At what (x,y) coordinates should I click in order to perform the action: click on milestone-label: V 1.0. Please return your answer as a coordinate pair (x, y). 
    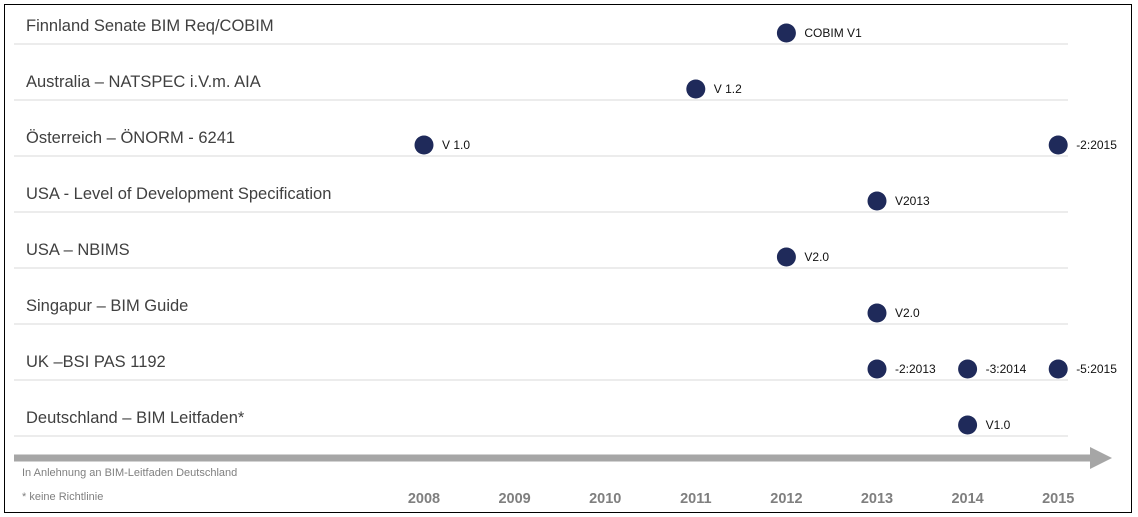
    Looking at the image, I should click on (456, 145).